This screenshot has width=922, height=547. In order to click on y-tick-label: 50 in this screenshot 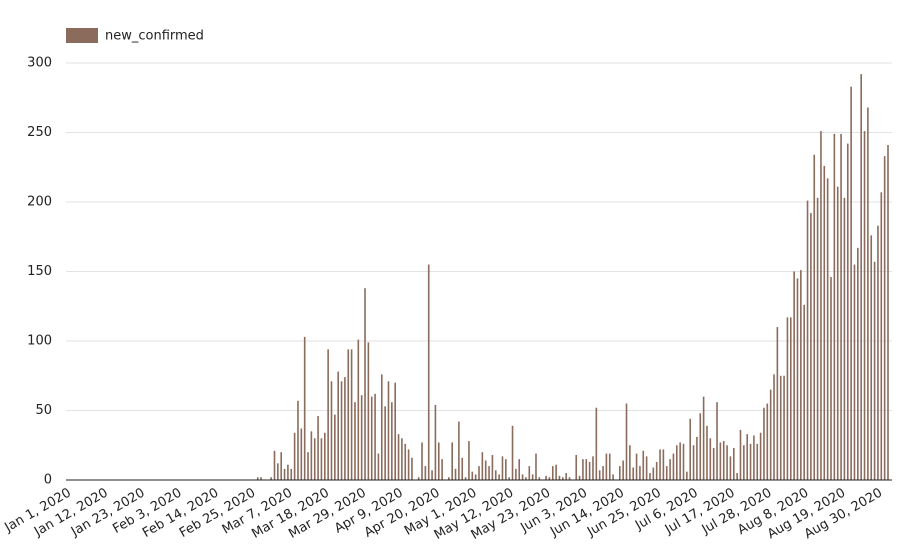, I will do `click(43, 410)`.